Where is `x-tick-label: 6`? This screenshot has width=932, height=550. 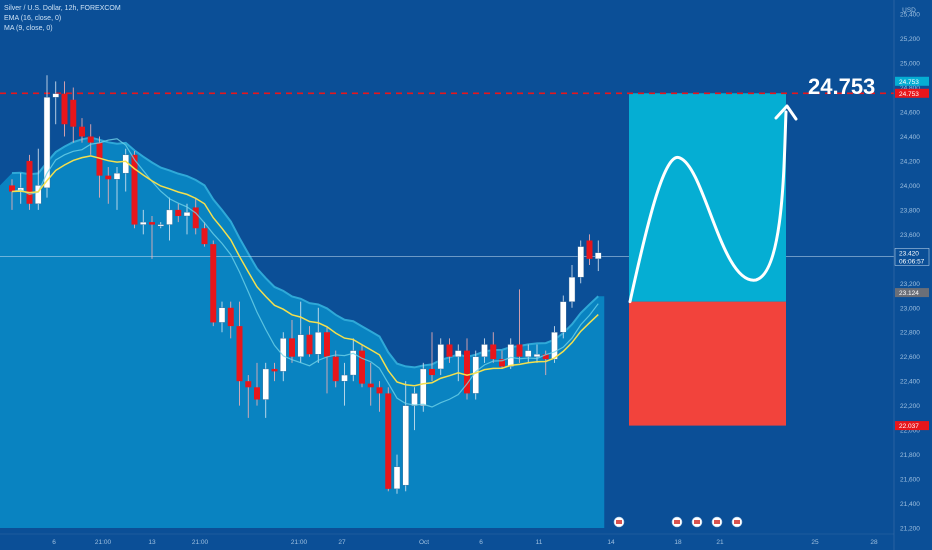 x-tick-label: 6 is located at coordinates (54, 542).